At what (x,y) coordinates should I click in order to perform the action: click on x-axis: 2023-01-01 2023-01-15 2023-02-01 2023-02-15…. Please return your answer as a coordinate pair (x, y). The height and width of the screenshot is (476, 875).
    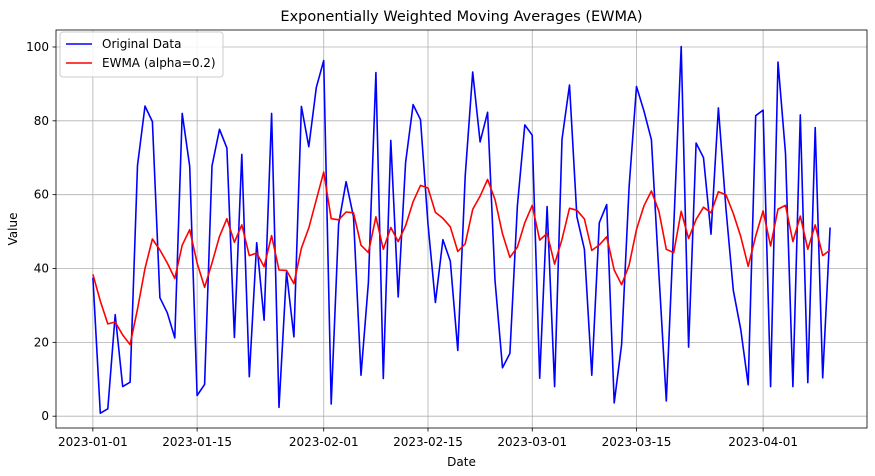
    Looking at the image, I should click on (428, 438).